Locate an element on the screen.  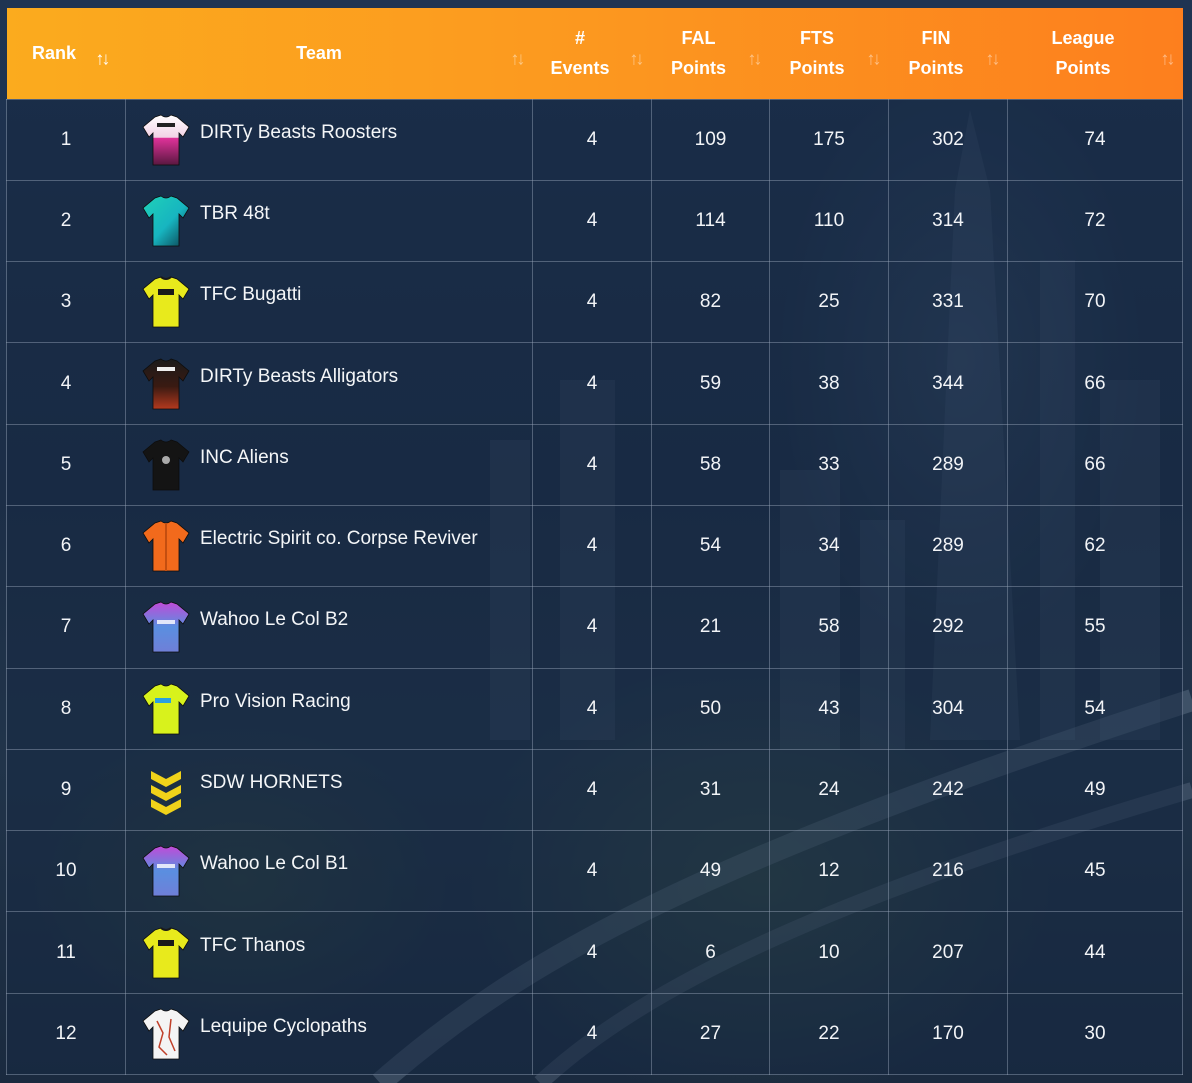
team-cell: DIRTy Beasts Roosters is located at coordinates (329, 139).